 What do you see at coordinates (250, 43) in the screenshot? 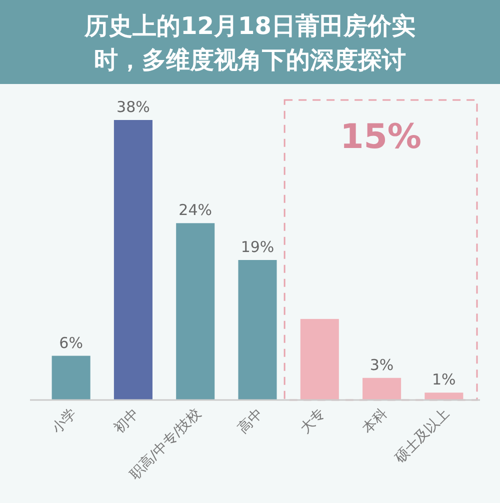
I see `chart-title: 历史上的12月18日莆田房价实时，多维度视角下的深度探讨` at bounding box center [250, 43].